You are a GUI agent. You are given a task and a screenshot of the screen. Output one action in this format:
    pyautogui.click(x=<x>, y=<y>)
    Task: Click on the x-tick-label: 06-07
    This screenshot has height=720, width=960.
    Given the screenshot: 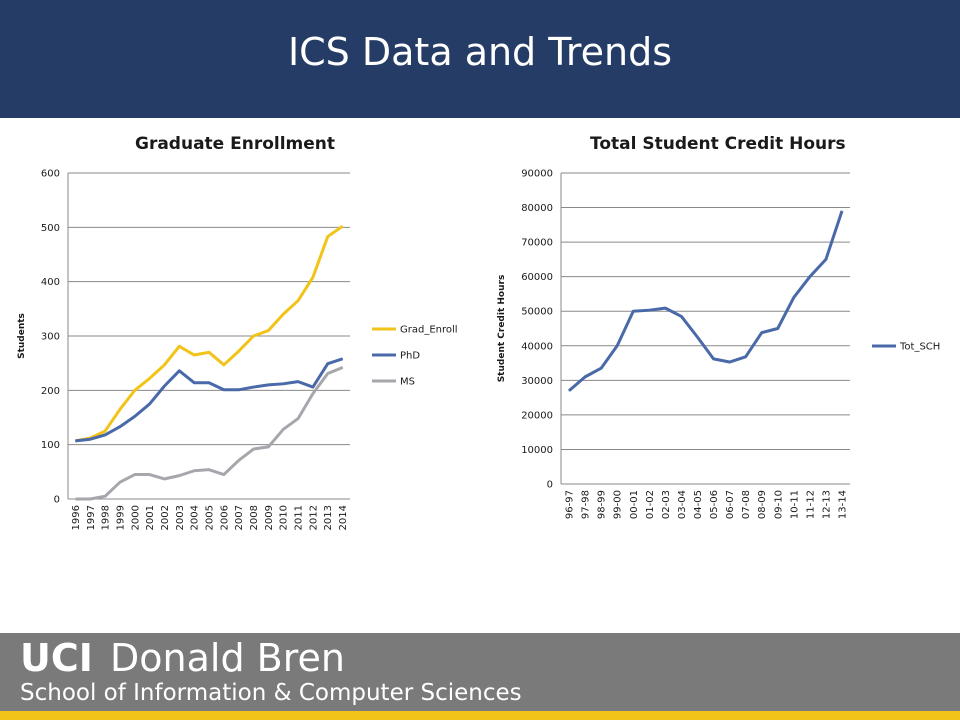 What is the action you would take?
    pyautogui.click(x=730, y=504)
    